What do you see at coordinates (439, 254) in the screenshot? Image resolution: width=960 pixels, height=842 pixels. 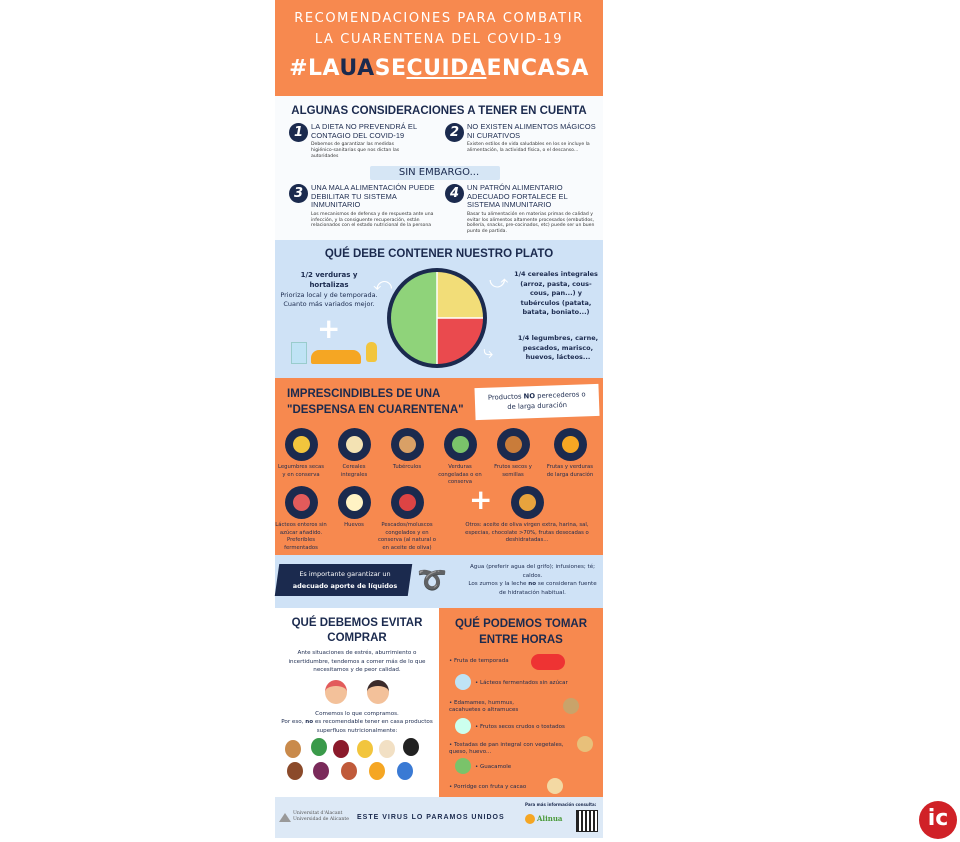 I see `section-title: QUÉ DEBE CONTENER NUESTRO PLATO` at bounding box center [439, 254].